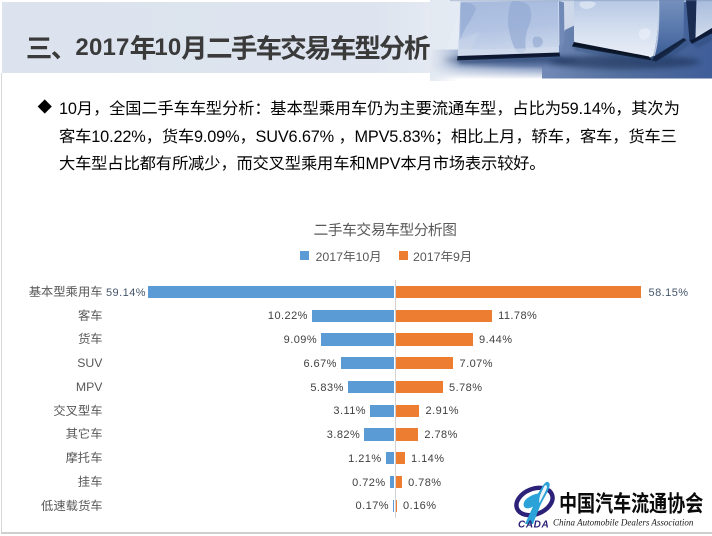 The image size is (712, 536). I want to click on svg-text:China Automobile Dealers Assoc: China Automobile Dealers Association, so click(623, 523).